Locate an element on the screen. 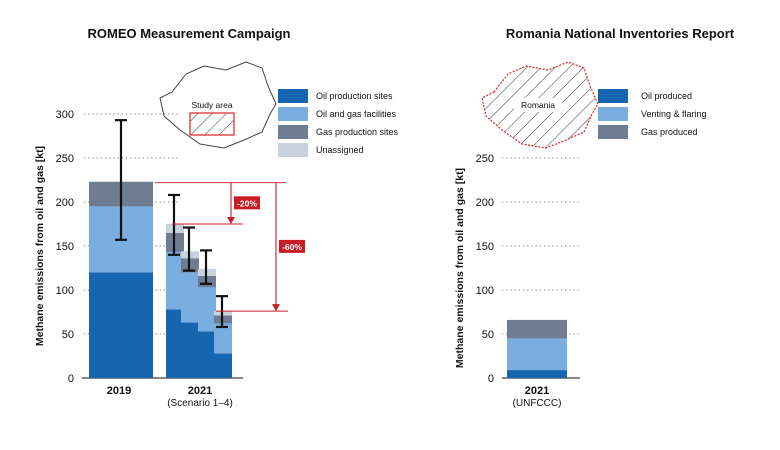  y-axis: 0 50 100 150 200 250 is located at coordinates (528, 269).